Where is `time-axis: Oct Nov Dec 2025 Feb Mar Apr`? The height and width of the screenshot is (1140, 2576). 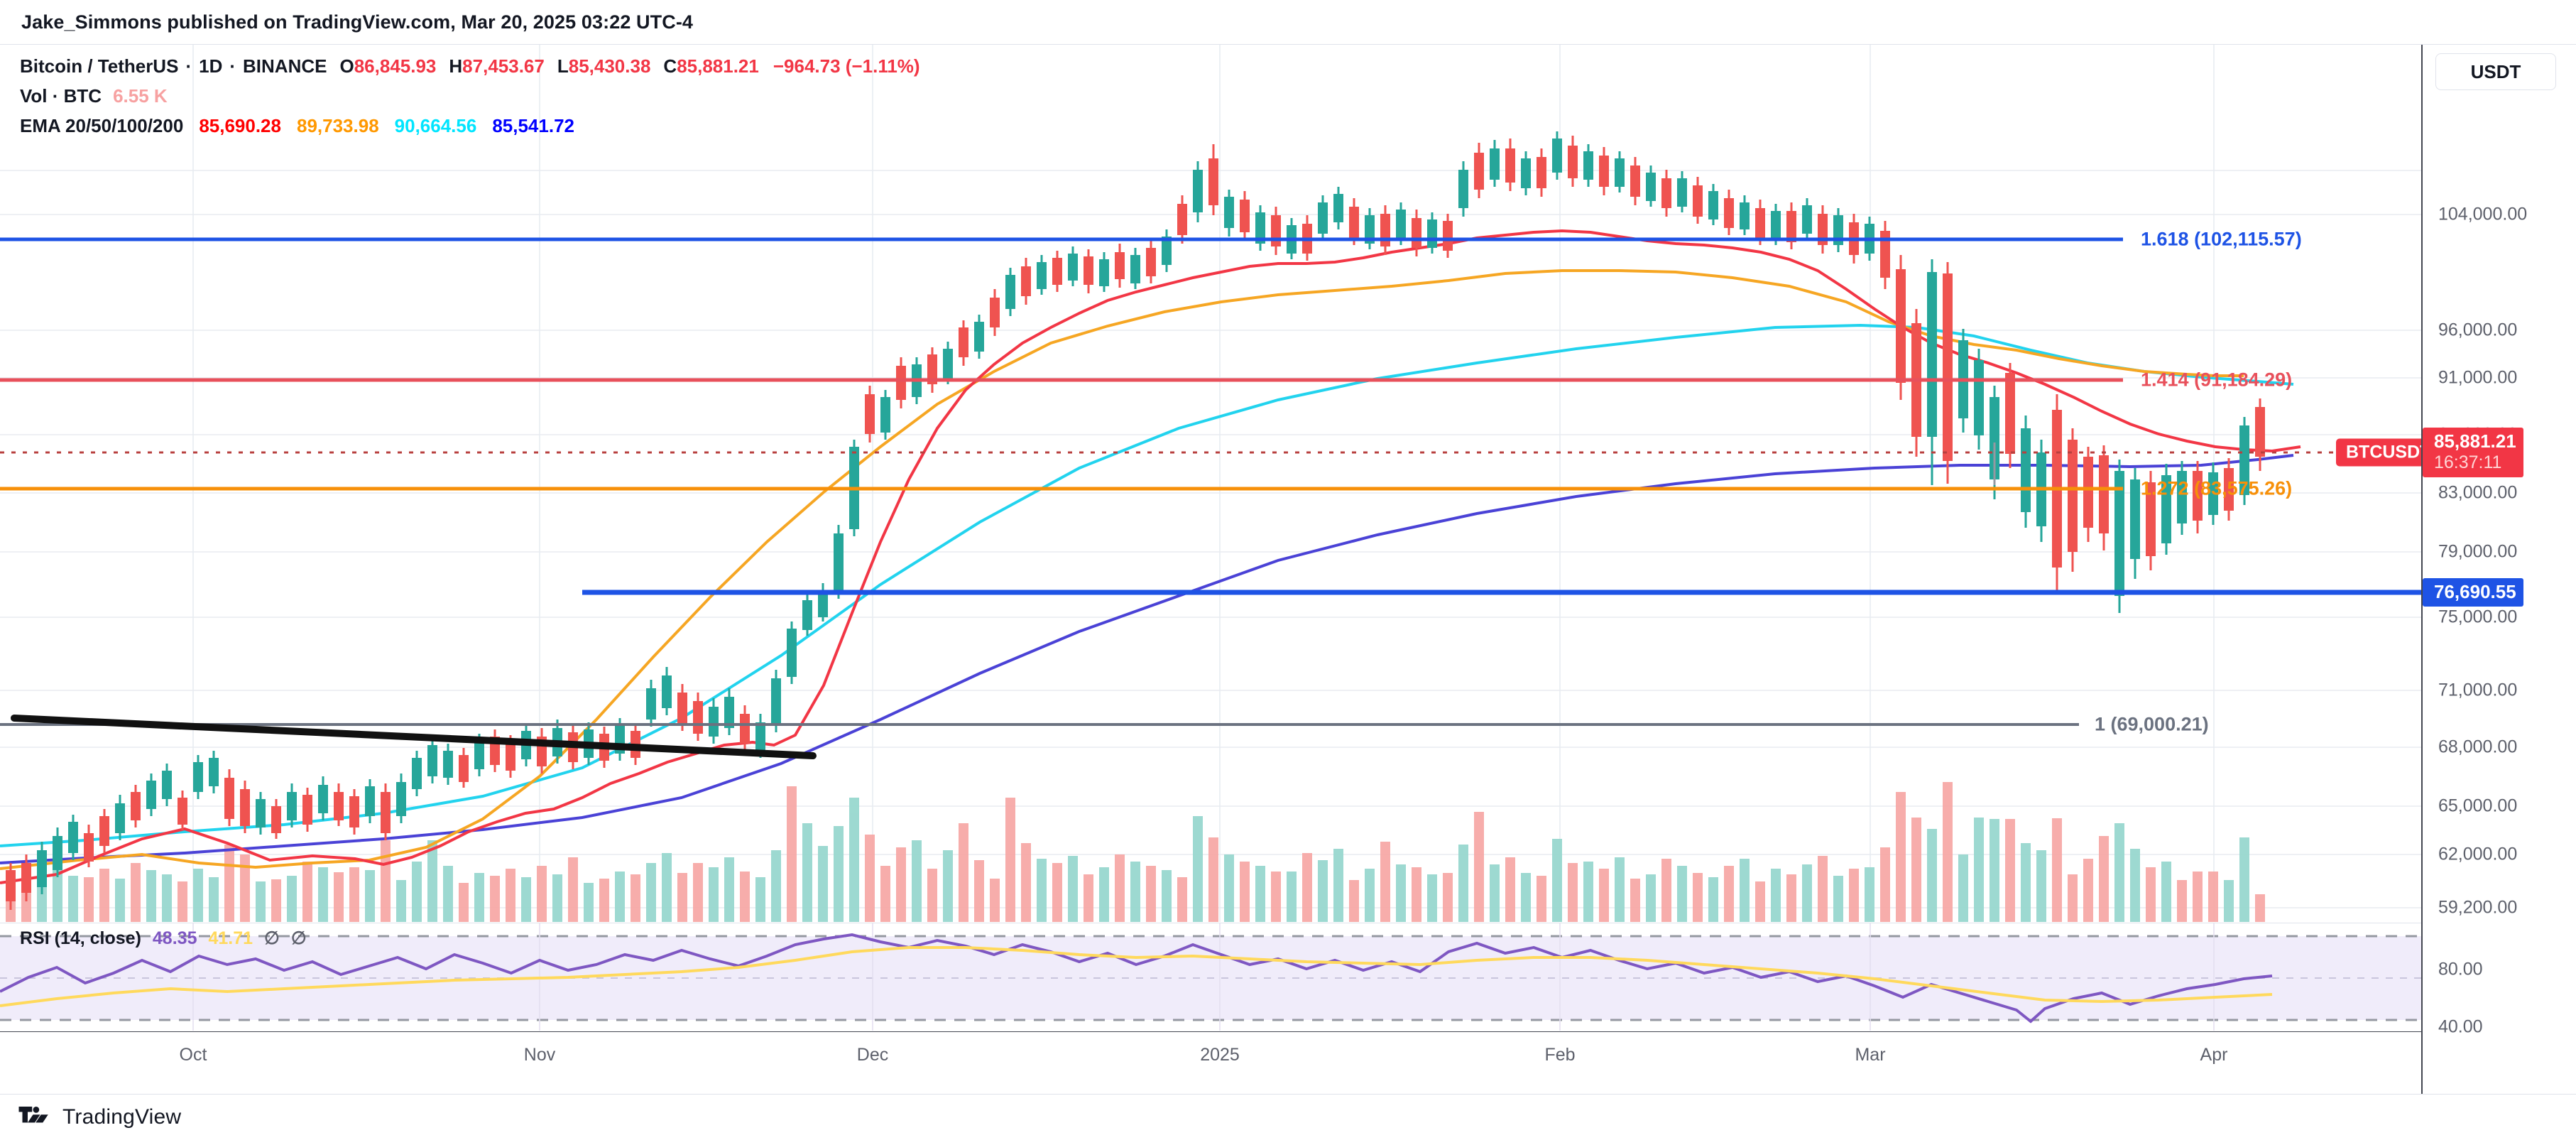
time-axis: Oct Nov Dec 2025 Feb Mar Apr is located at coordinates (1210, 1063).